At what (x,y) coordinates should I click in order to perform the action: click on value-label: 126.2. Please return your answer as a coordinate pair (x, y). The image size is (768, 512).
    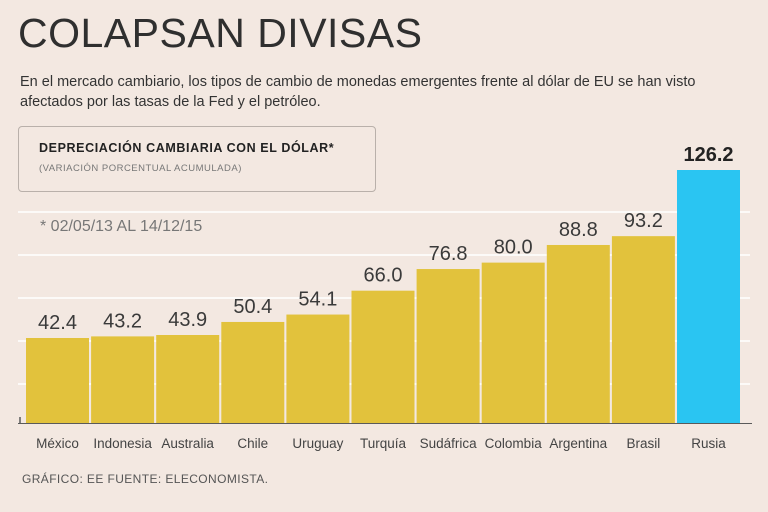
    Looking at the image, I should click on (708, 155).